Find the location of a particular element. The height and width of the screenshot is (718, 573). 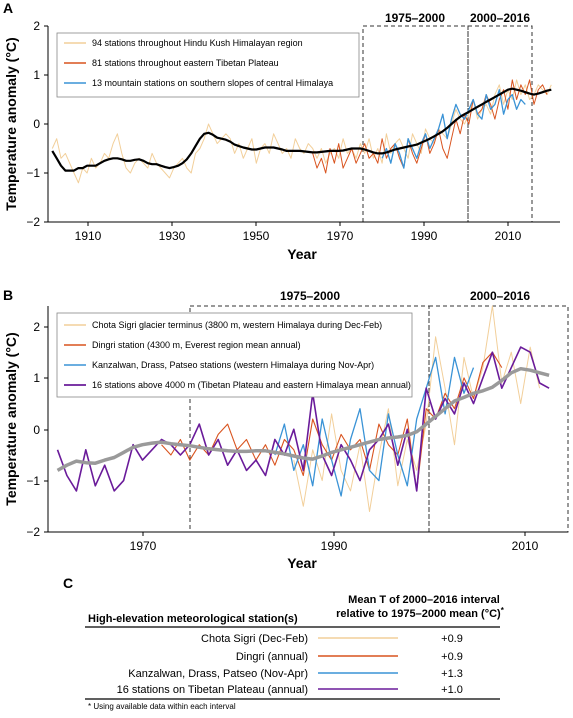

series-line-chota is located at coordinates (417, 408).